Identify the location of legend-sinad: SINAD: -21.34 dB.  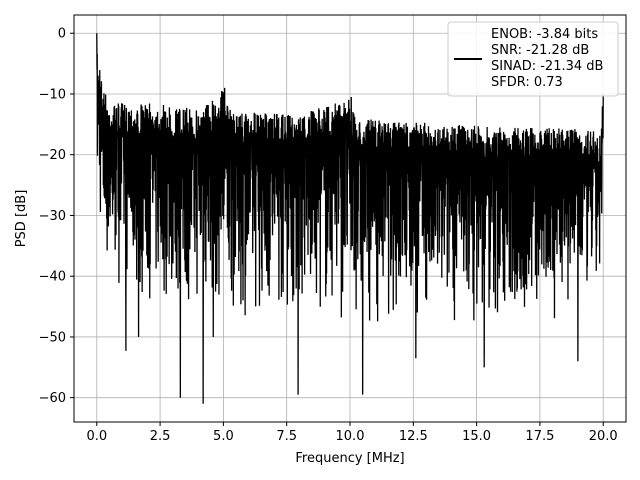
(547, 66).